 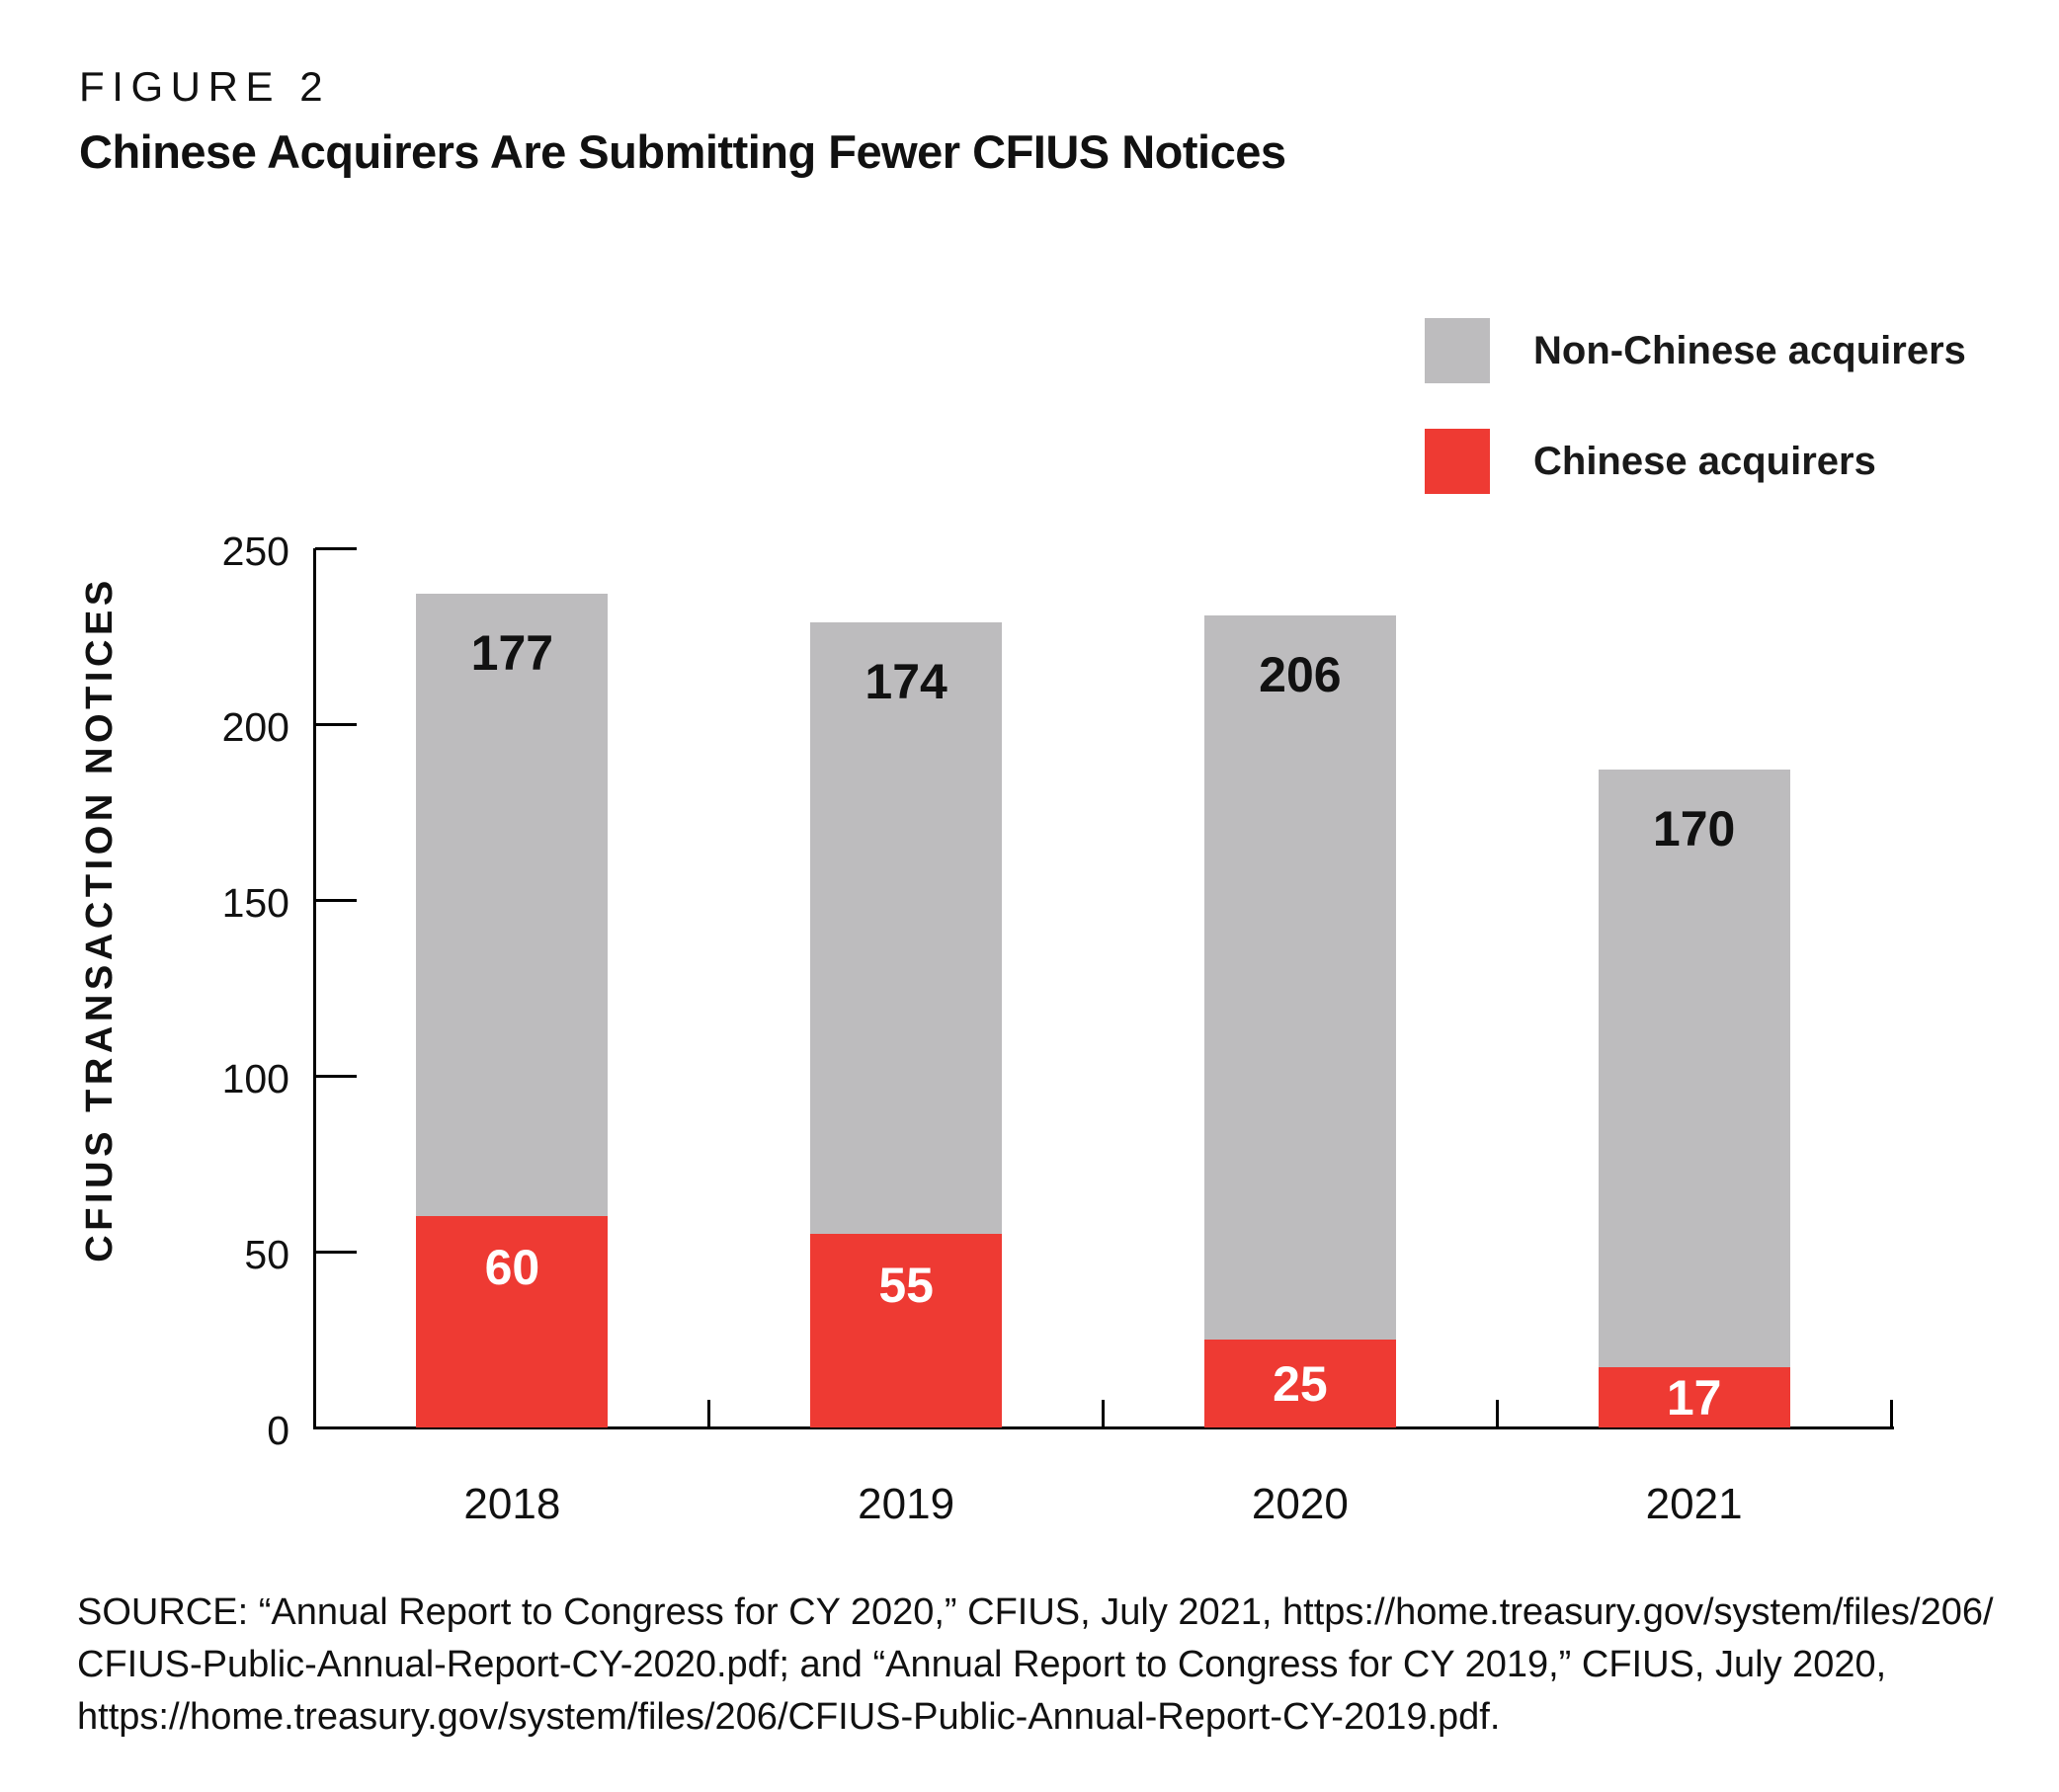 I want to click on legend-label-non-chinese: Non-Chinese acquirers, so click(x=1749, y=350).